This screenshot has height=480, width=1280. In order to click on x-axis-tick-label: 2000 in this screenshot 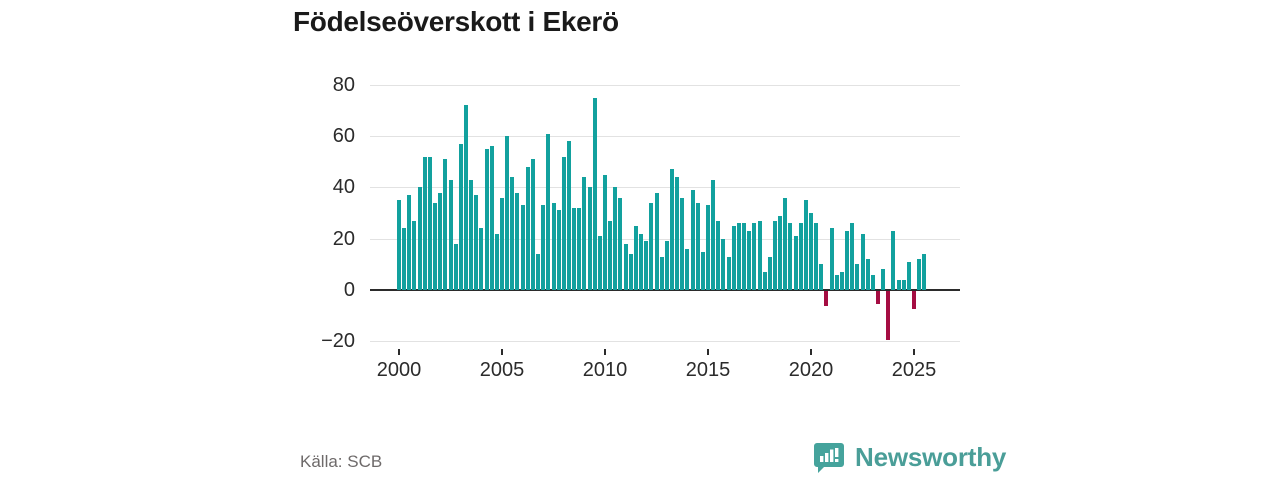, I will do `click(399, 370)`.